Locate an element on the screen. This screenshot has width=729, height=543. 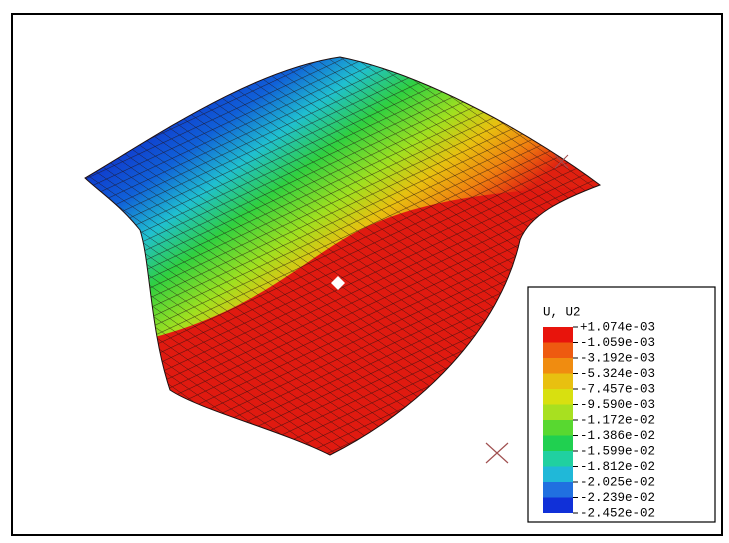
legend-label: -2.239e-02 is located at coordinates (617, 498).